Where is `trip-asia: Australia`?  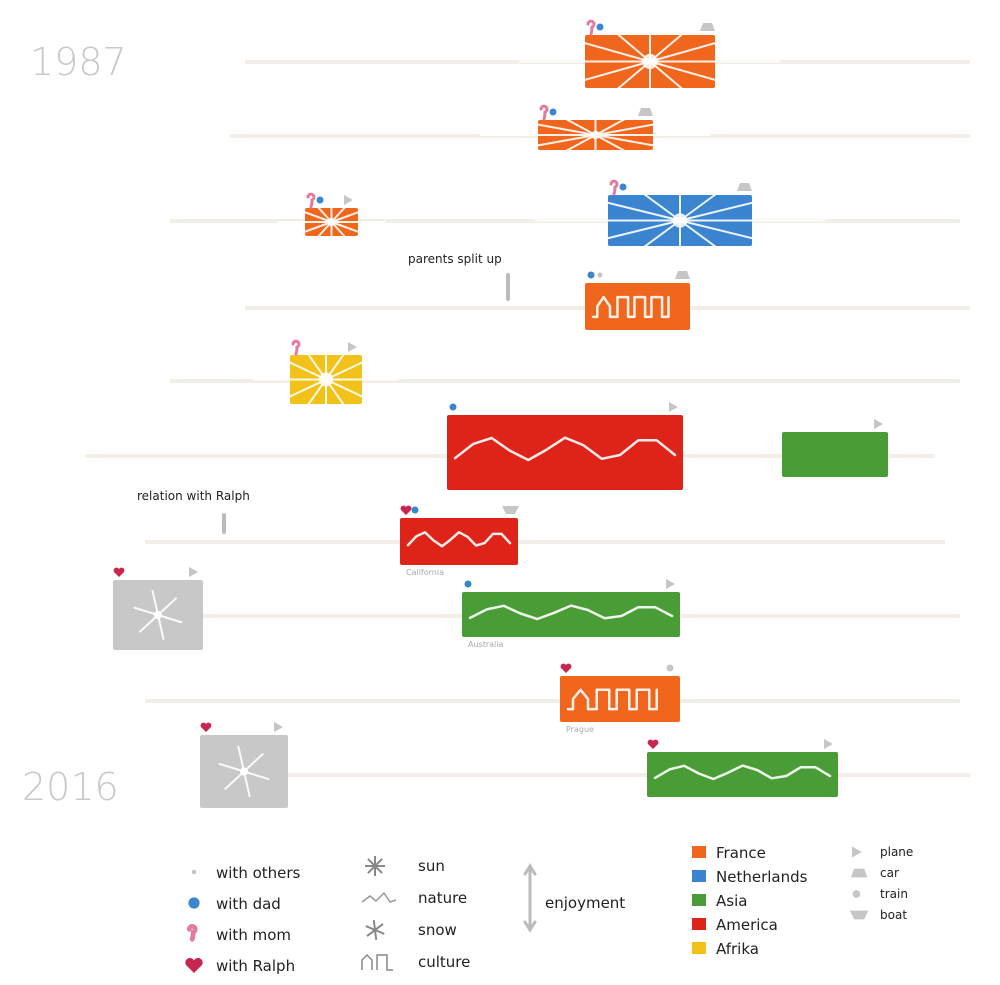 trip-asia: Australia is located at coordinates (571, 614).